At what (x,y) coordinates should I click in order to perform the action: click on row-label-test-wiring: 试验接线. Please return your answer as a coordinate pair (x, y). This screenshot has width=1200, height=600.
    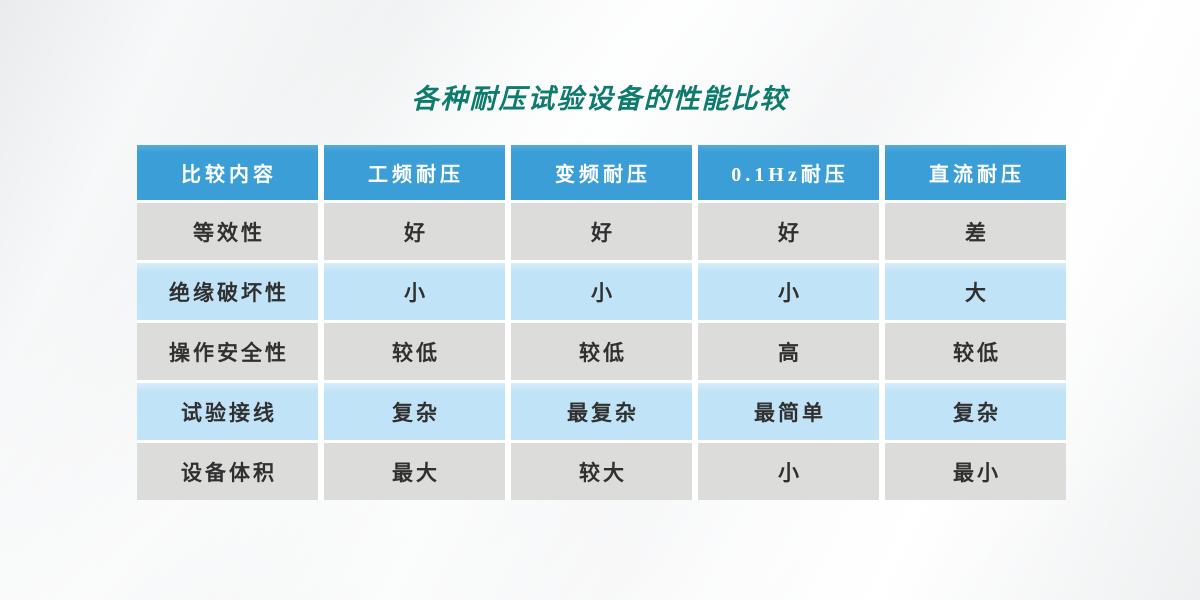
    Looking at the image, I should click on (227, 411).